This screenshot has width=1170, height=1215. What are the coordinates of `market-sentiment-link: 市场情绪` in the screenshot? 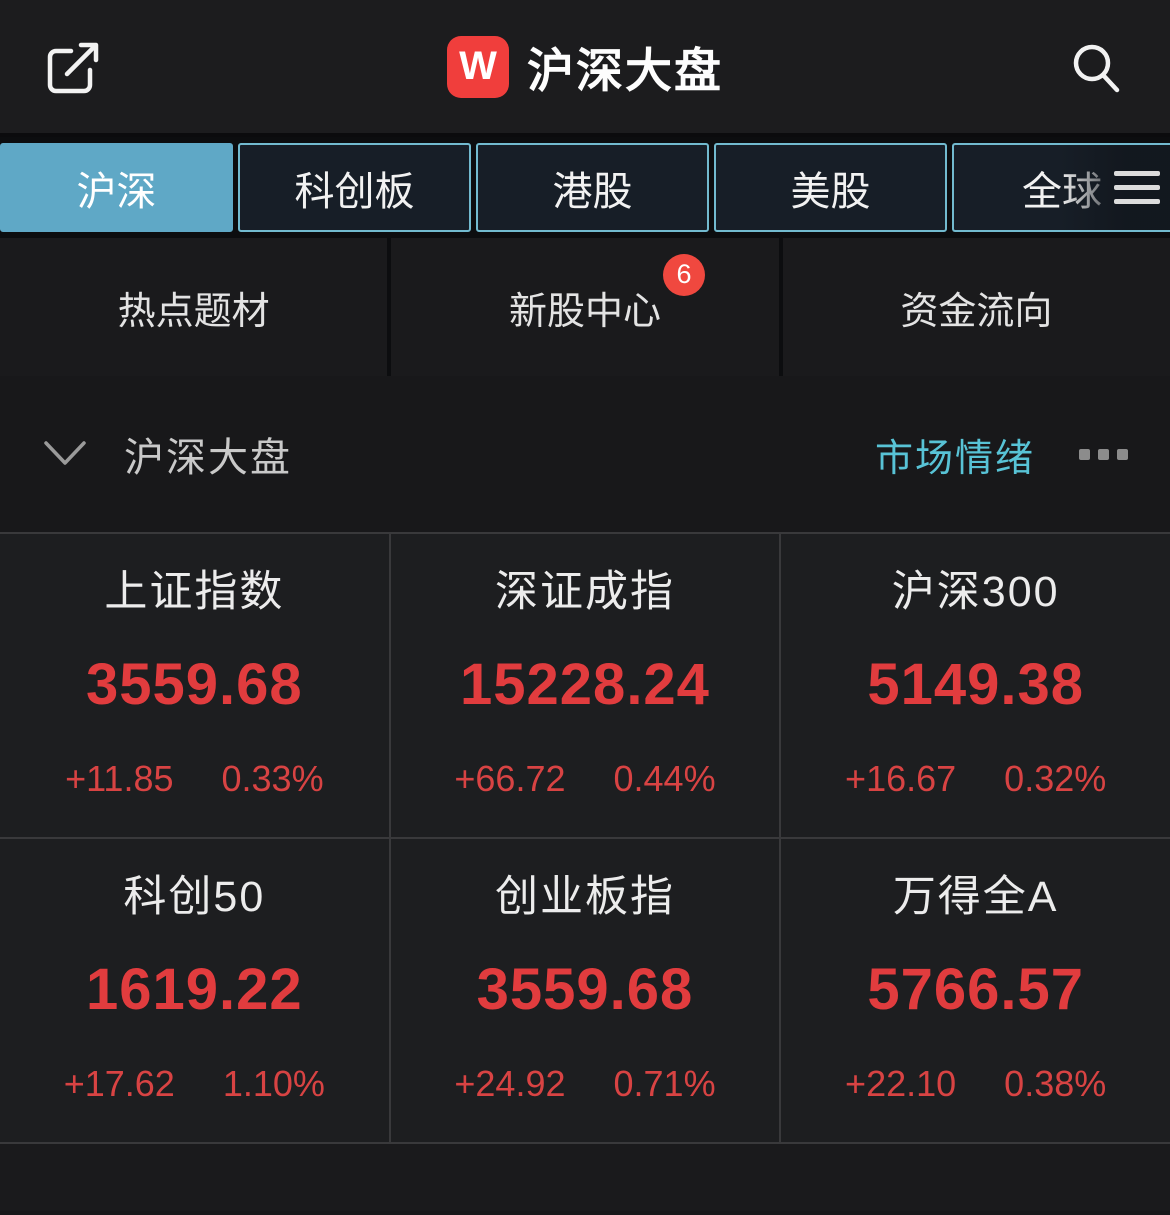 It's located at (954, 458).